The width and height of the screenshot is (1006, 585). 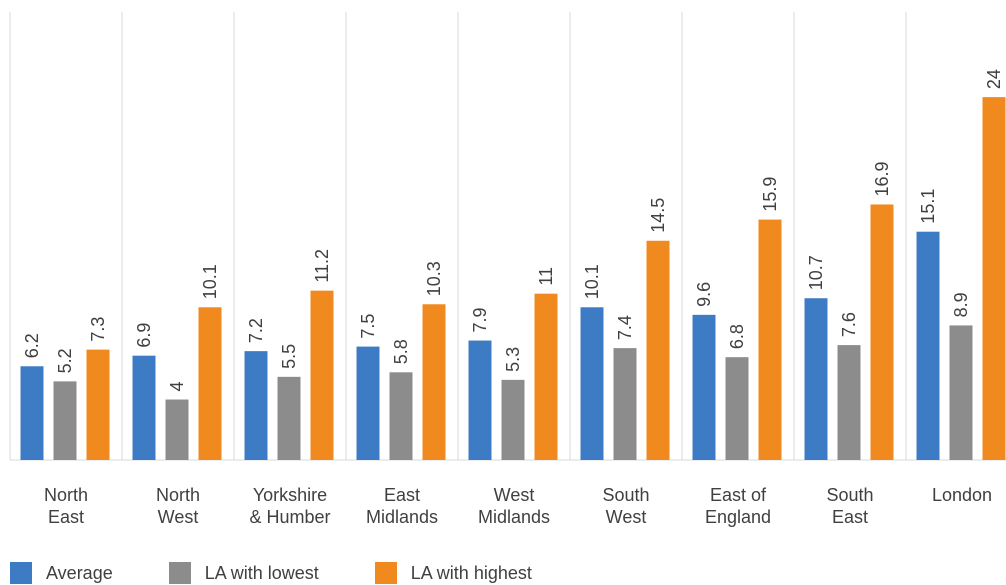 I want to click on x-tick-label: South West, so click(x=626, y=506).